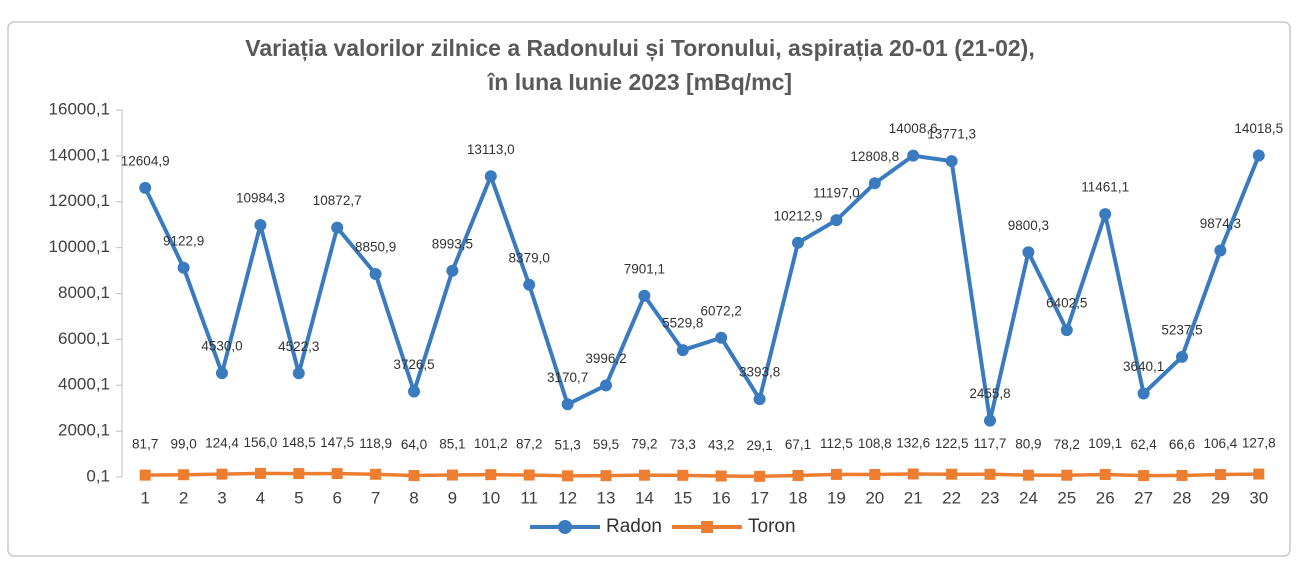 The height and width of the screenshot is (564, 1298). What do you see at coordinates (529, 497) in the screenshot?
I see `x-tick-label: 11` at bounding box center [529, 497].